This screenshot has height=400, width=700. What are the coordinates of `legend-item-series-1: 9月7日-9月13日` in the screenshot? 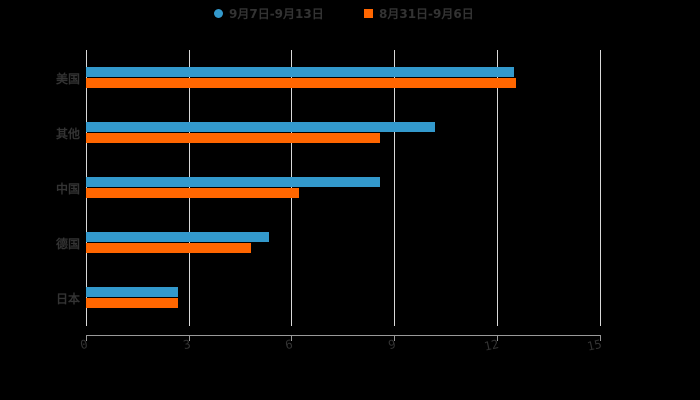 It's located at (269, 13).